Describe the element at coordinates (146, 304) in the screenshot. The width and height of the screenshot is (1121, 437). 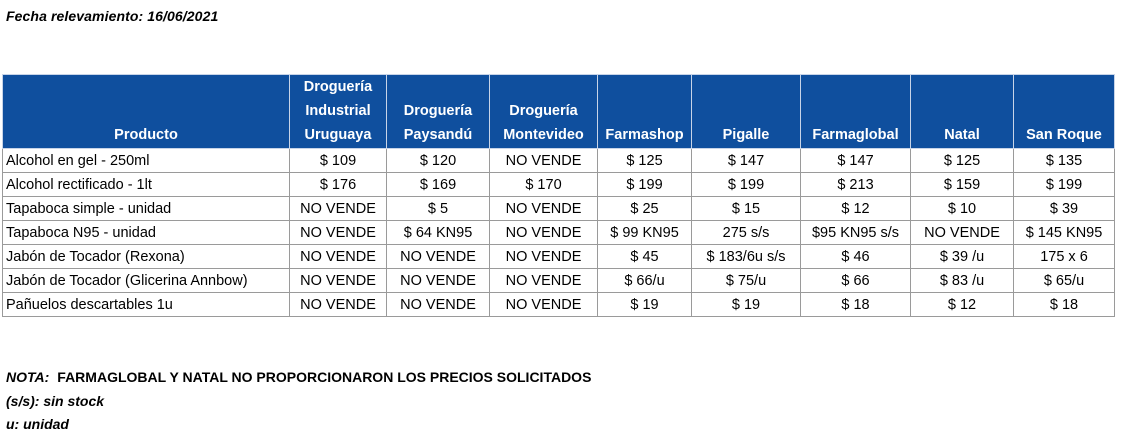
I see `product-name-cell: Pañuelos descartables 1u` at that location.